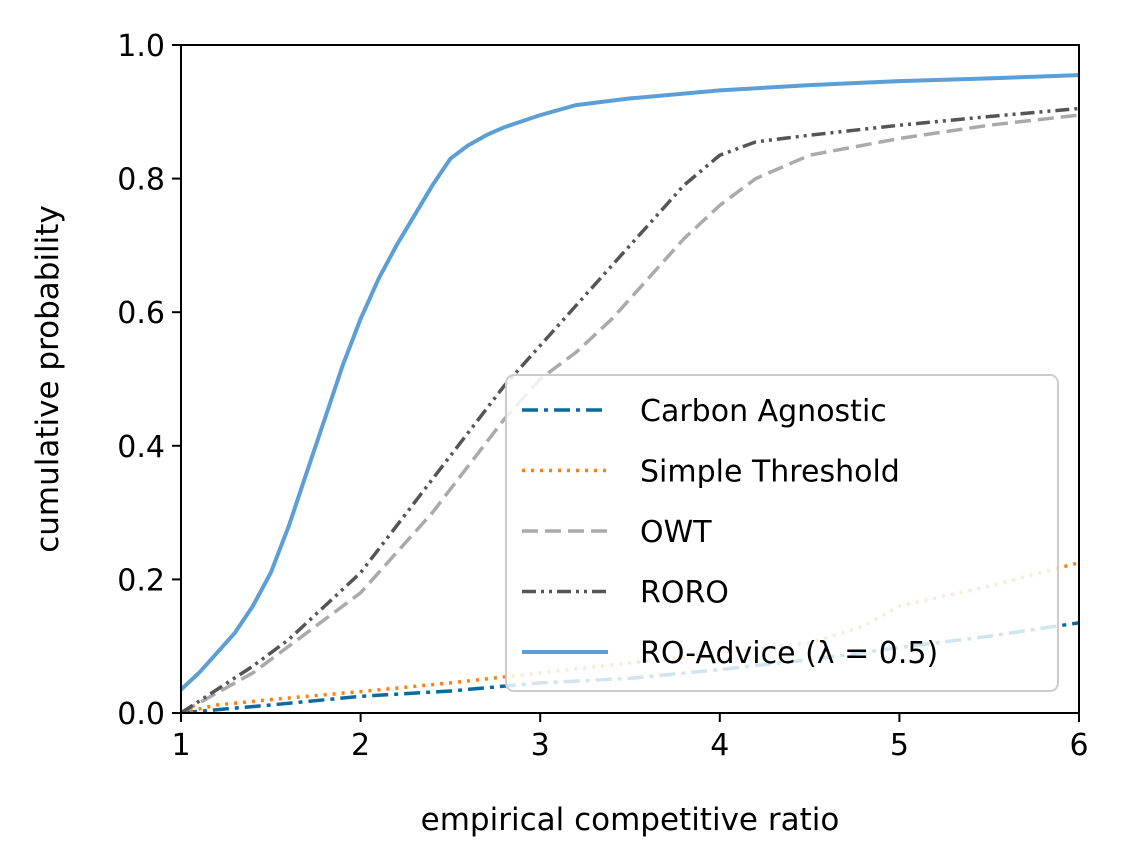 The height and width of the screenshot is (868, 1122). I want to click on x-tick-label: 1, so click(180, 745).